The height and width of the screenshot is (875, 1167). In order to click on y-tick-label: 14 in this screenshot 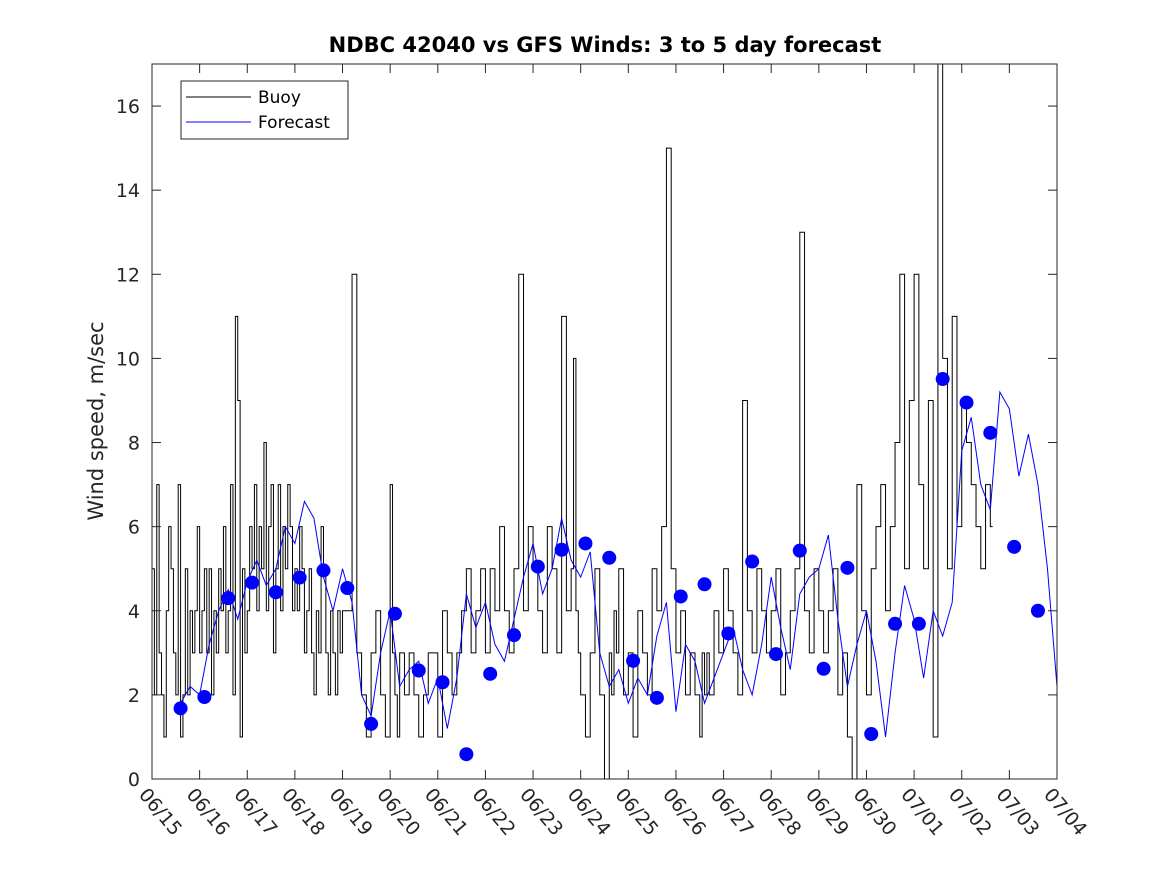, I will do `click(128, 191)`.